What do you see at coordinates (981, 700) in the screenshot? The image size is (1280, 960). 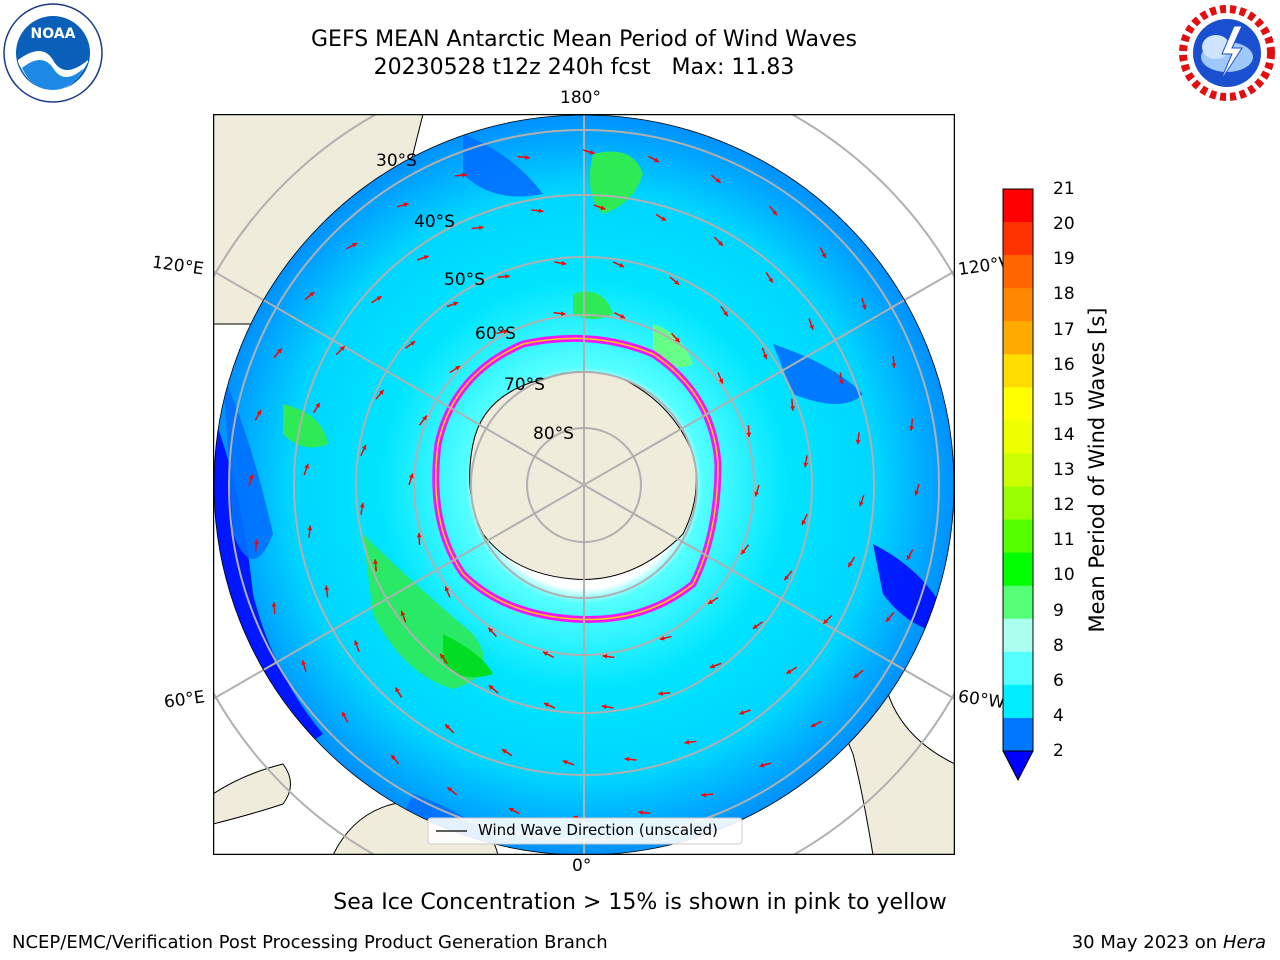 I see `lon-label-60w: 60°W` at bounding box center [981, 700].